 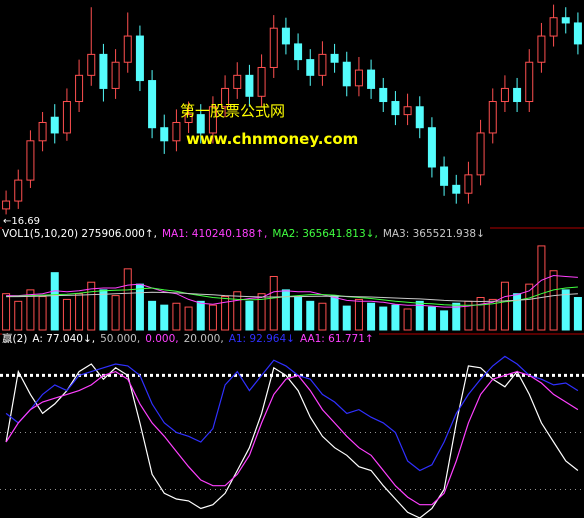 I want to click on watermark: 第一股票公式网, so click(x=232, y=111).